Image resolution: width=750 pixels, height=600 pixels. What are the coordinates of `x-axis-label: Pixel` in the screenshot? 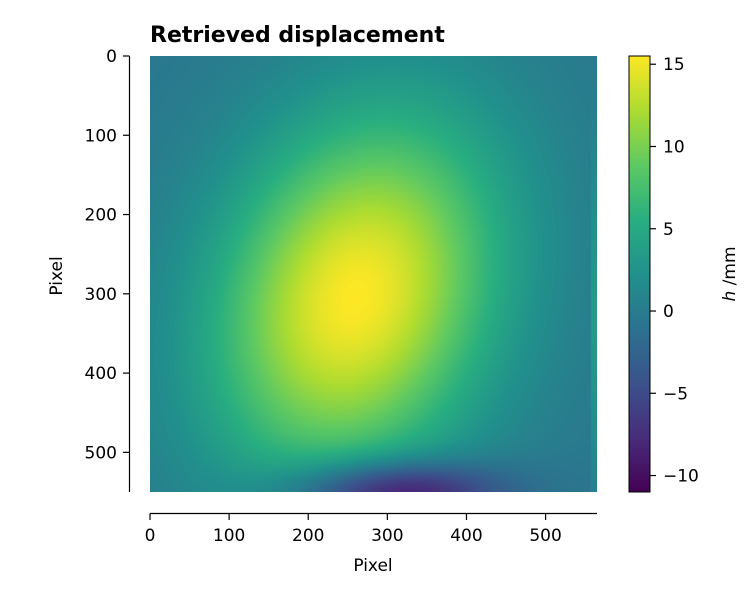 It's located at (372, 566).